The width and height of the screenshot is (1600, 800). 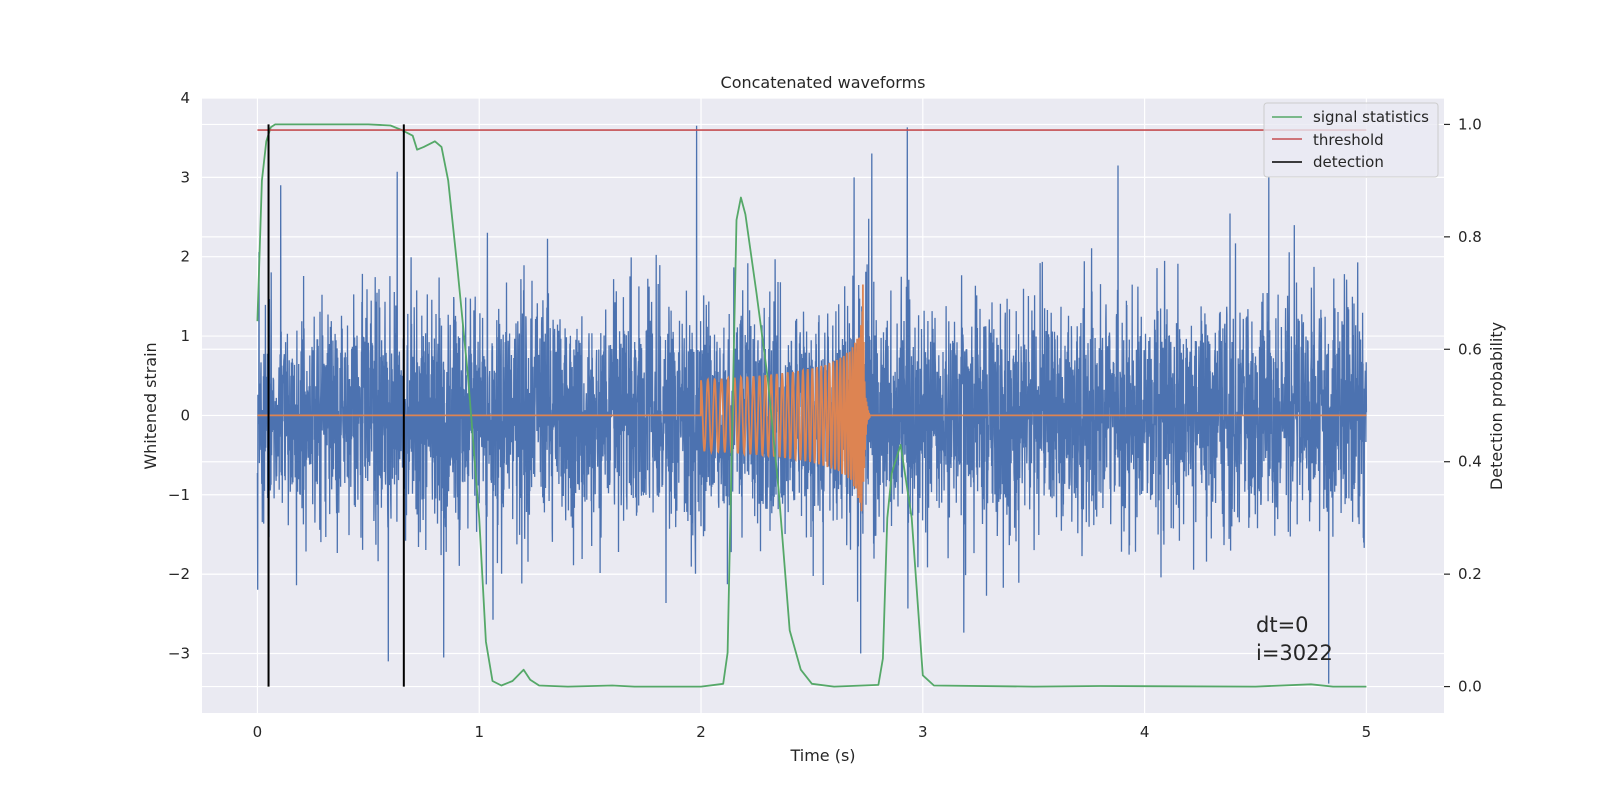 I want to click on x-tick-label: 5, so click(x=1367, y=732).